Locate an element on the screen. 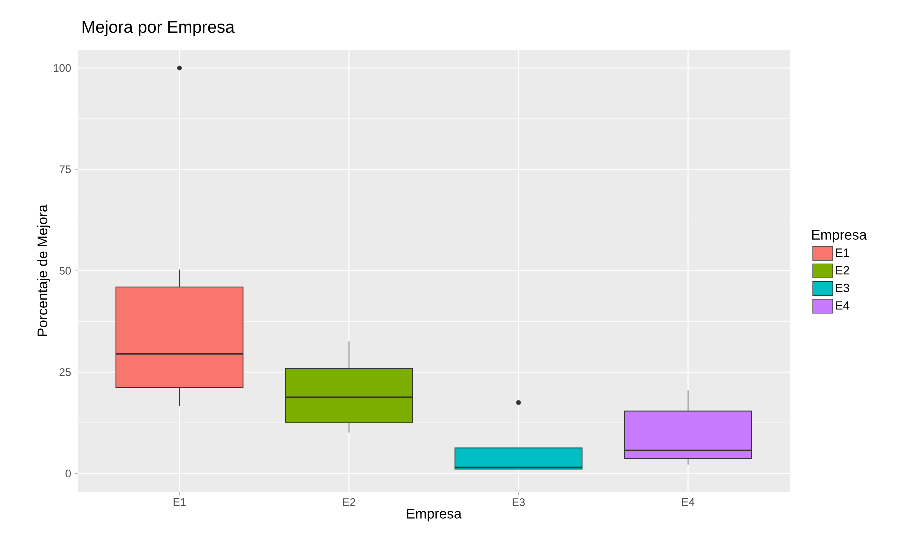  y-tick-label: 75 is located at coordinates (66, 170).